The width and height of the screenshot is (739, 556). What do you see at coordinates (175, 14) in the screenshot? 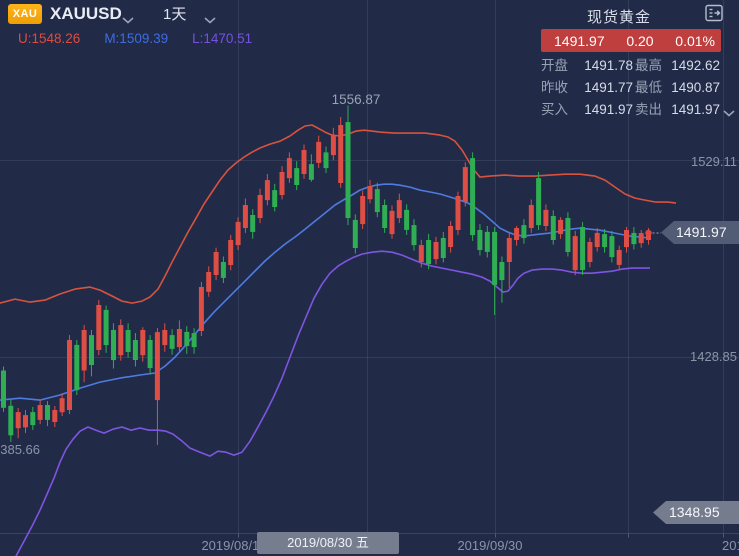
I see `interval-selector: 1天` at bounding box center [175, 14].